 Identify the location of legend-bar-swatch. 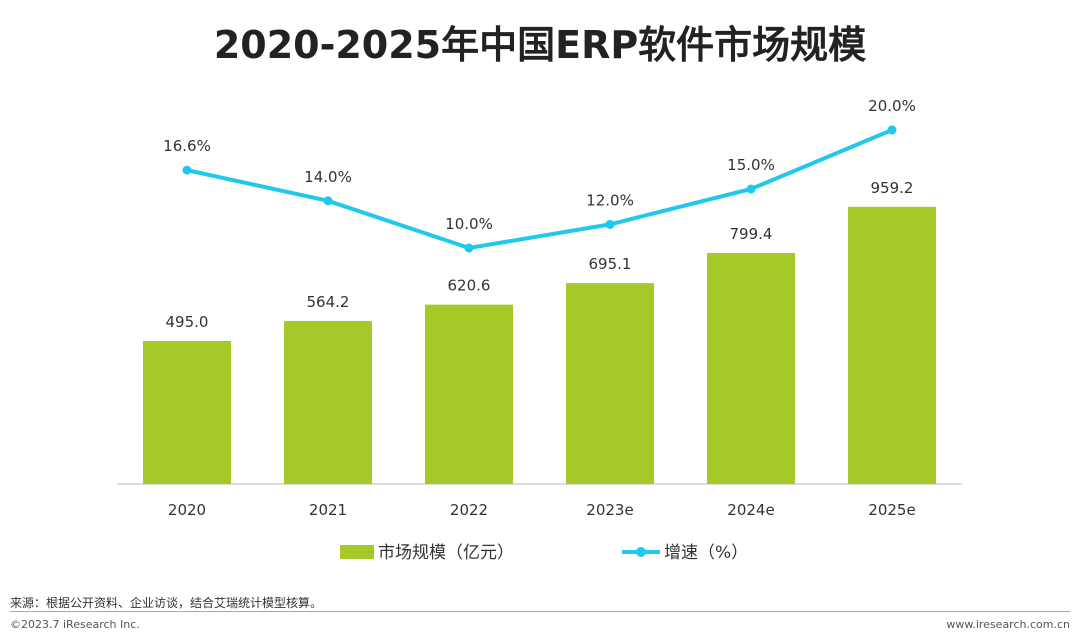
(357, 552).